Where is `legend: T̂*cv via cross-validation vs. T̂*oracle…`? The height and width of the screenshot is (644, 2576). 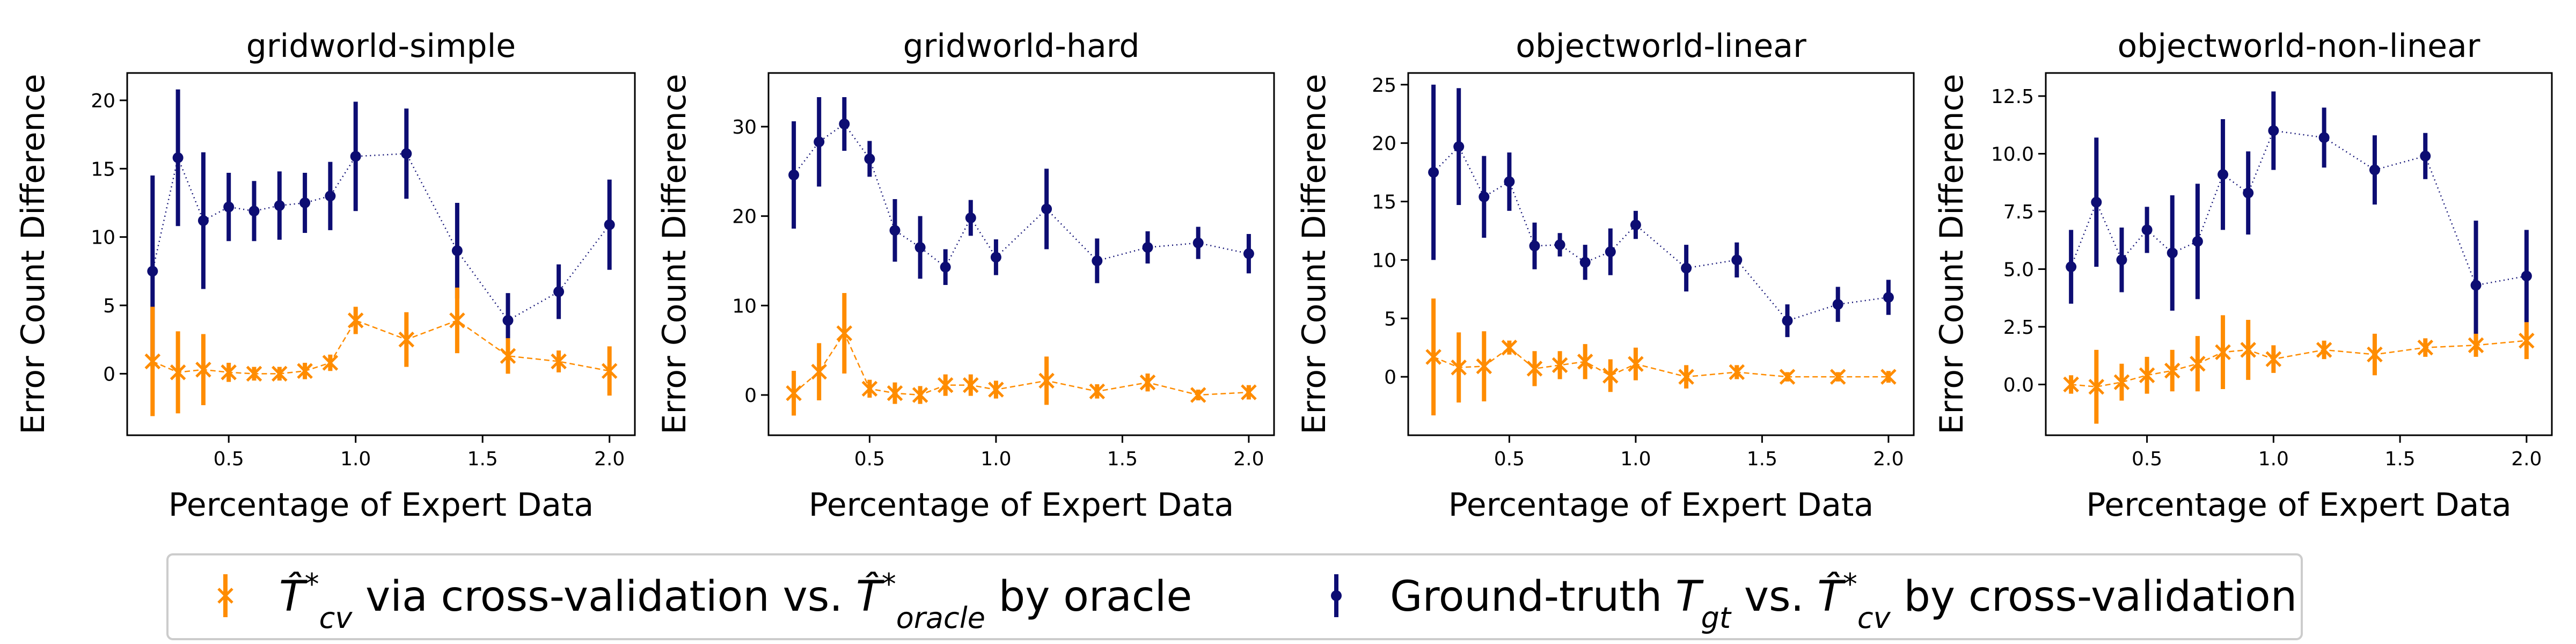 legend: T̂*cv via cross-validation vs. T̂*oracle… is located at coordinates (1234, 596).